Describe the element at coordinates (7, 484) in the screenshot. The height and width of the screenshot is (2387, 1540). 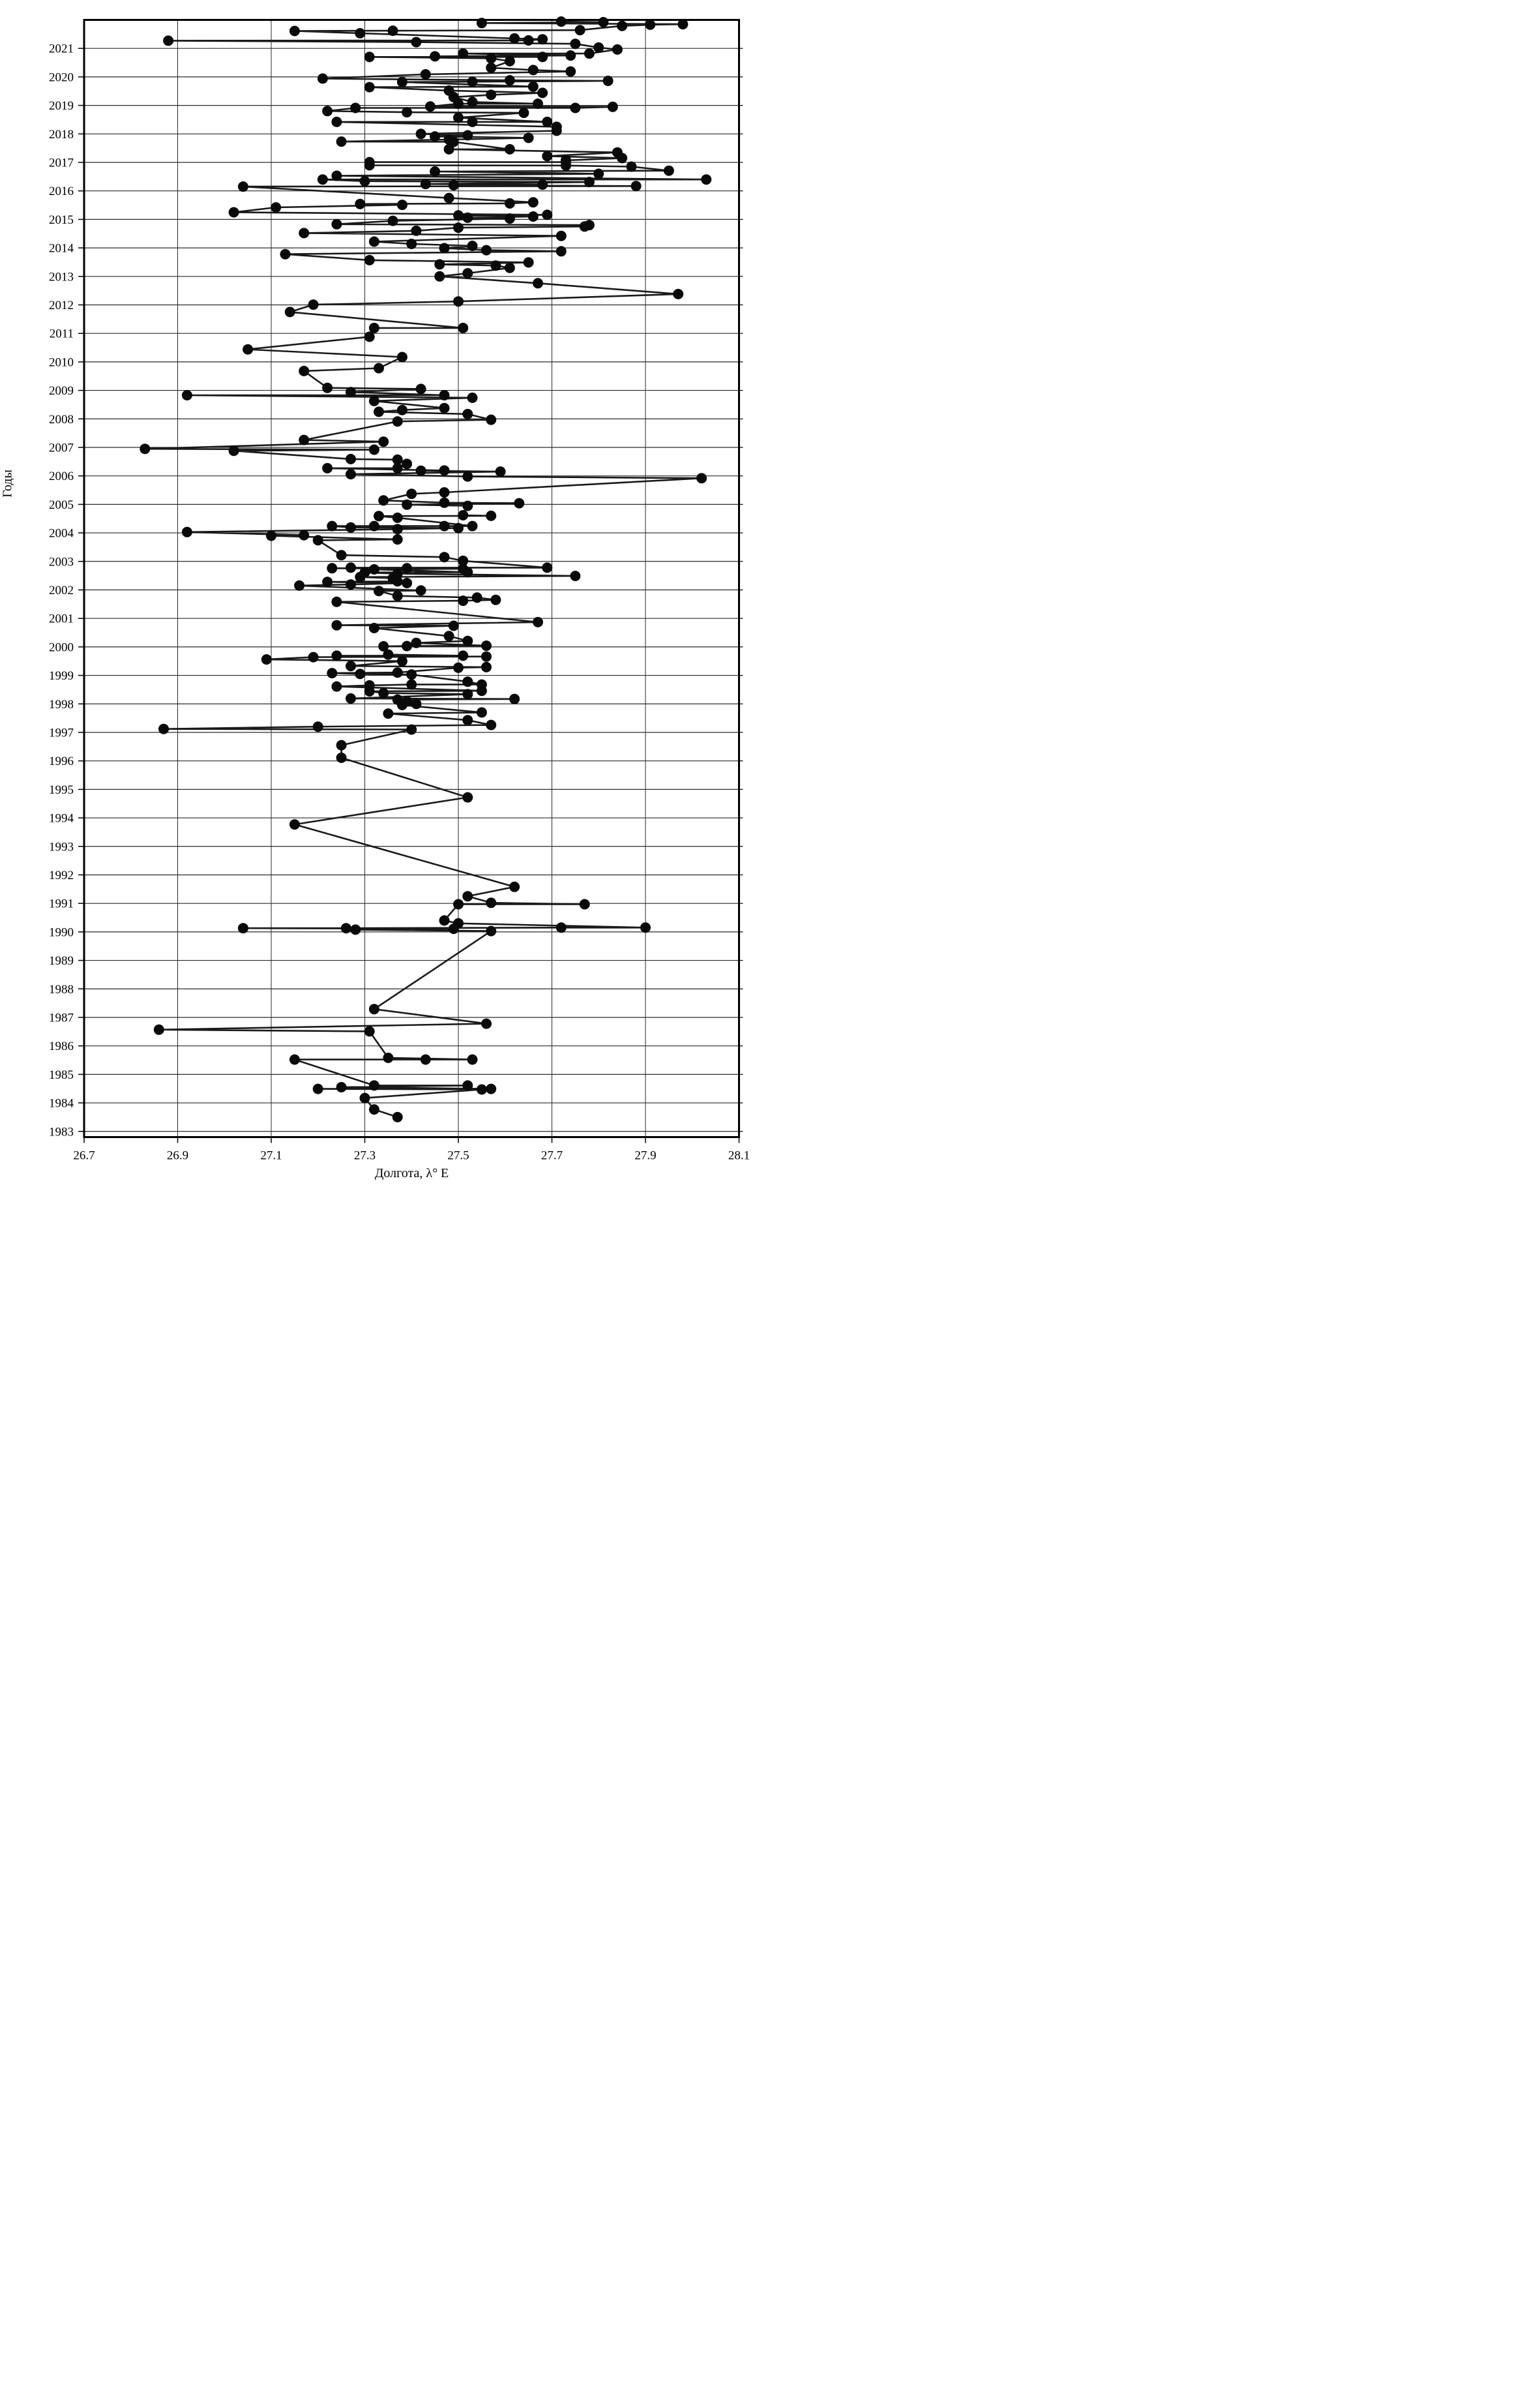
I see `y-axis-title: Годы` at that location.